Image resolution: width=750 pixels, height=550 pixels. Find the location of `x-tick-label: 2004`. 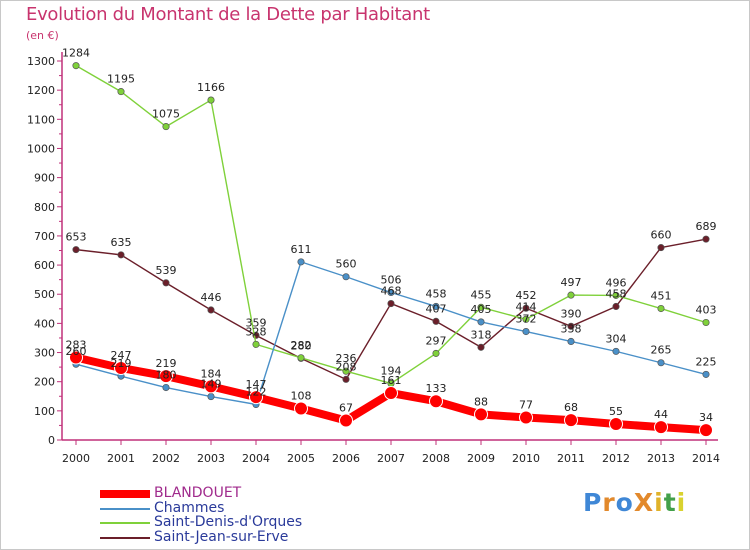

x-tick-label: 2004 is located at coordinates (256, 458).